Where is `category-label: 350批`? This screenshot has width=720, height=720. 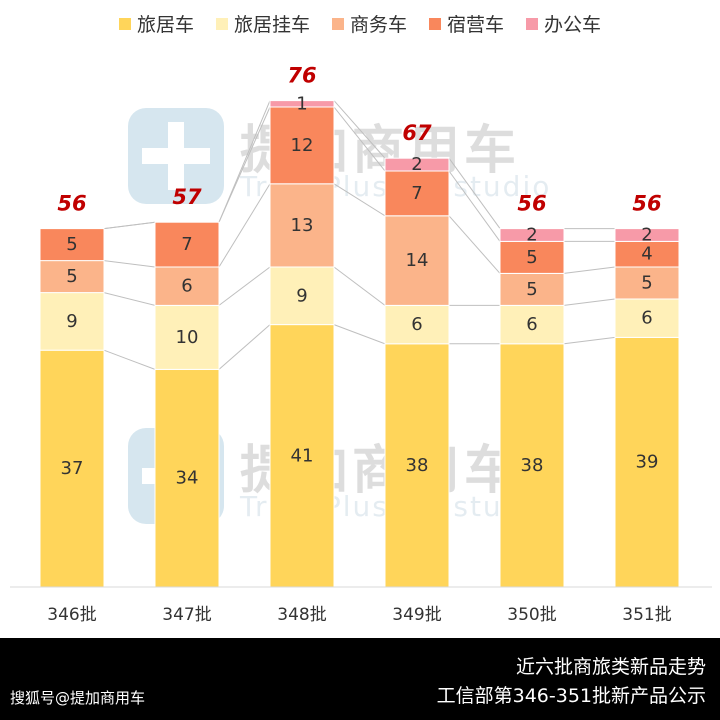 category-label: 350批 is located at coordinates (531, 615).